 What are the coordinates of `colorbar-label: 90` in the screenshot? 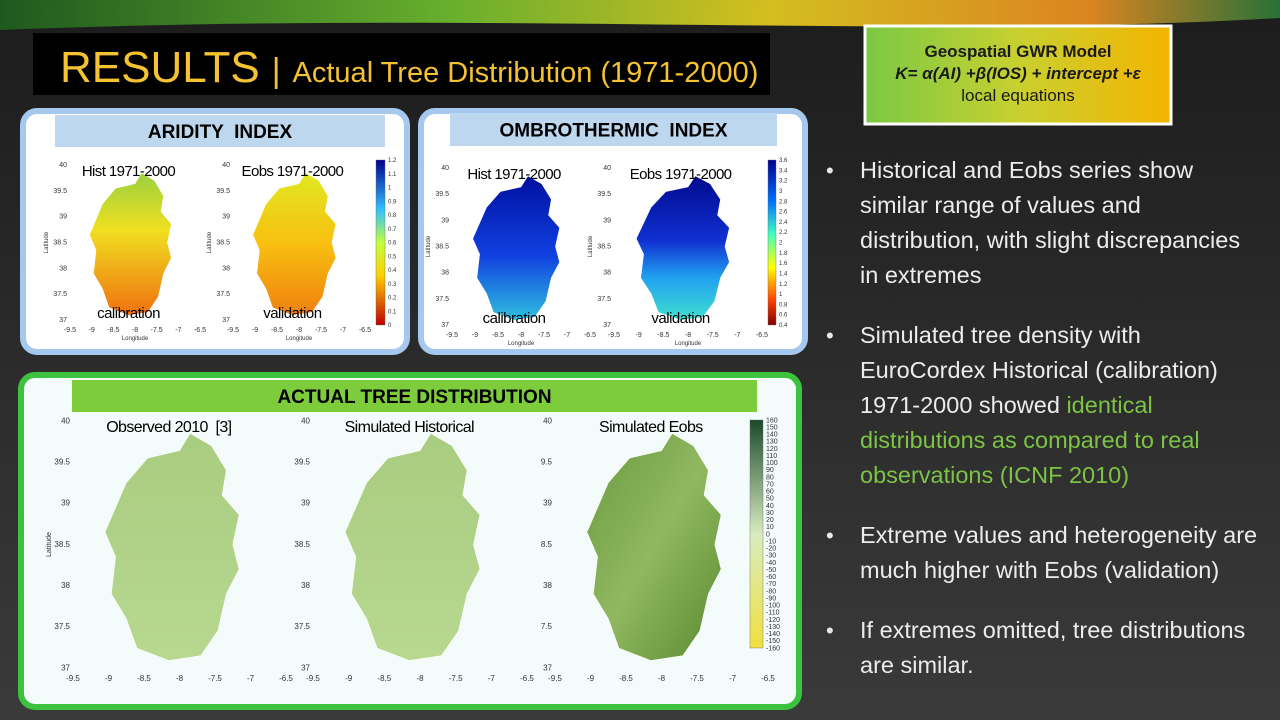 It's located at (770, 470).